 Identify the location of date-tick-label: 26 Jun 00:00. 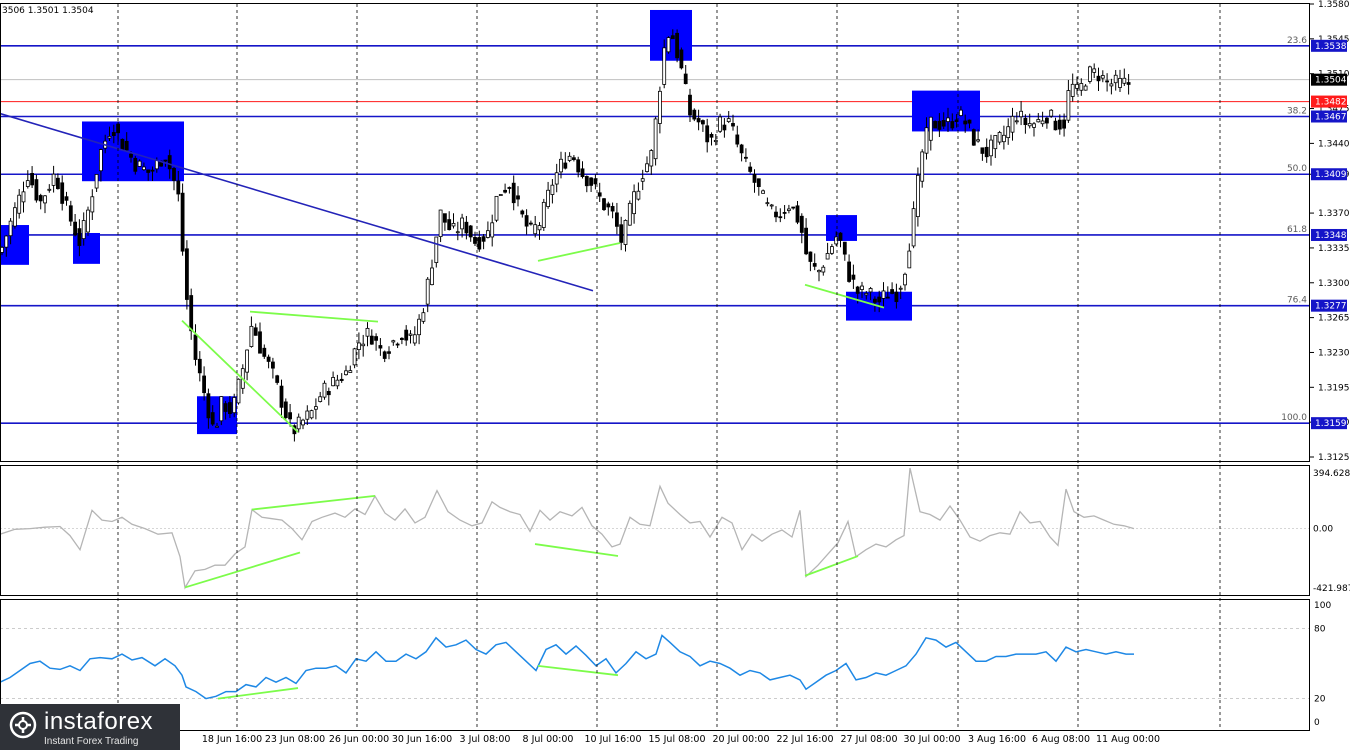
(359, 739).